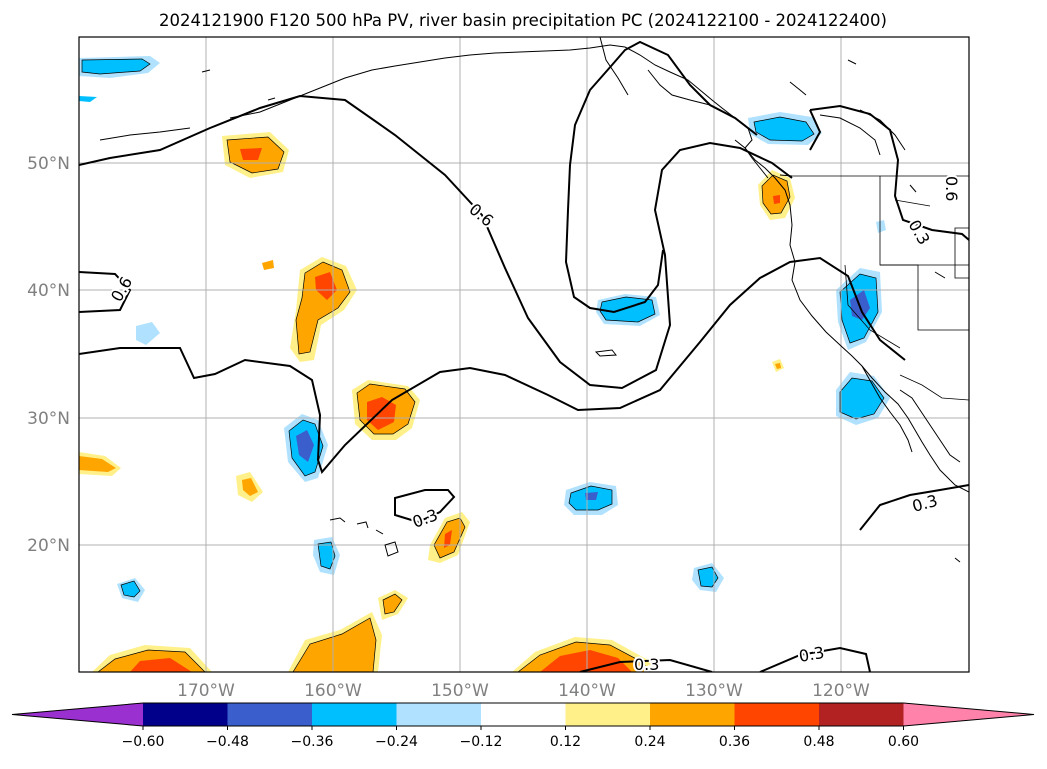 The image size is (1047, 769). What do you see at coordinates (333, 691) in the screenshot?
I see `lon-label-160w: 160°W` at bounding box center [333, 691].